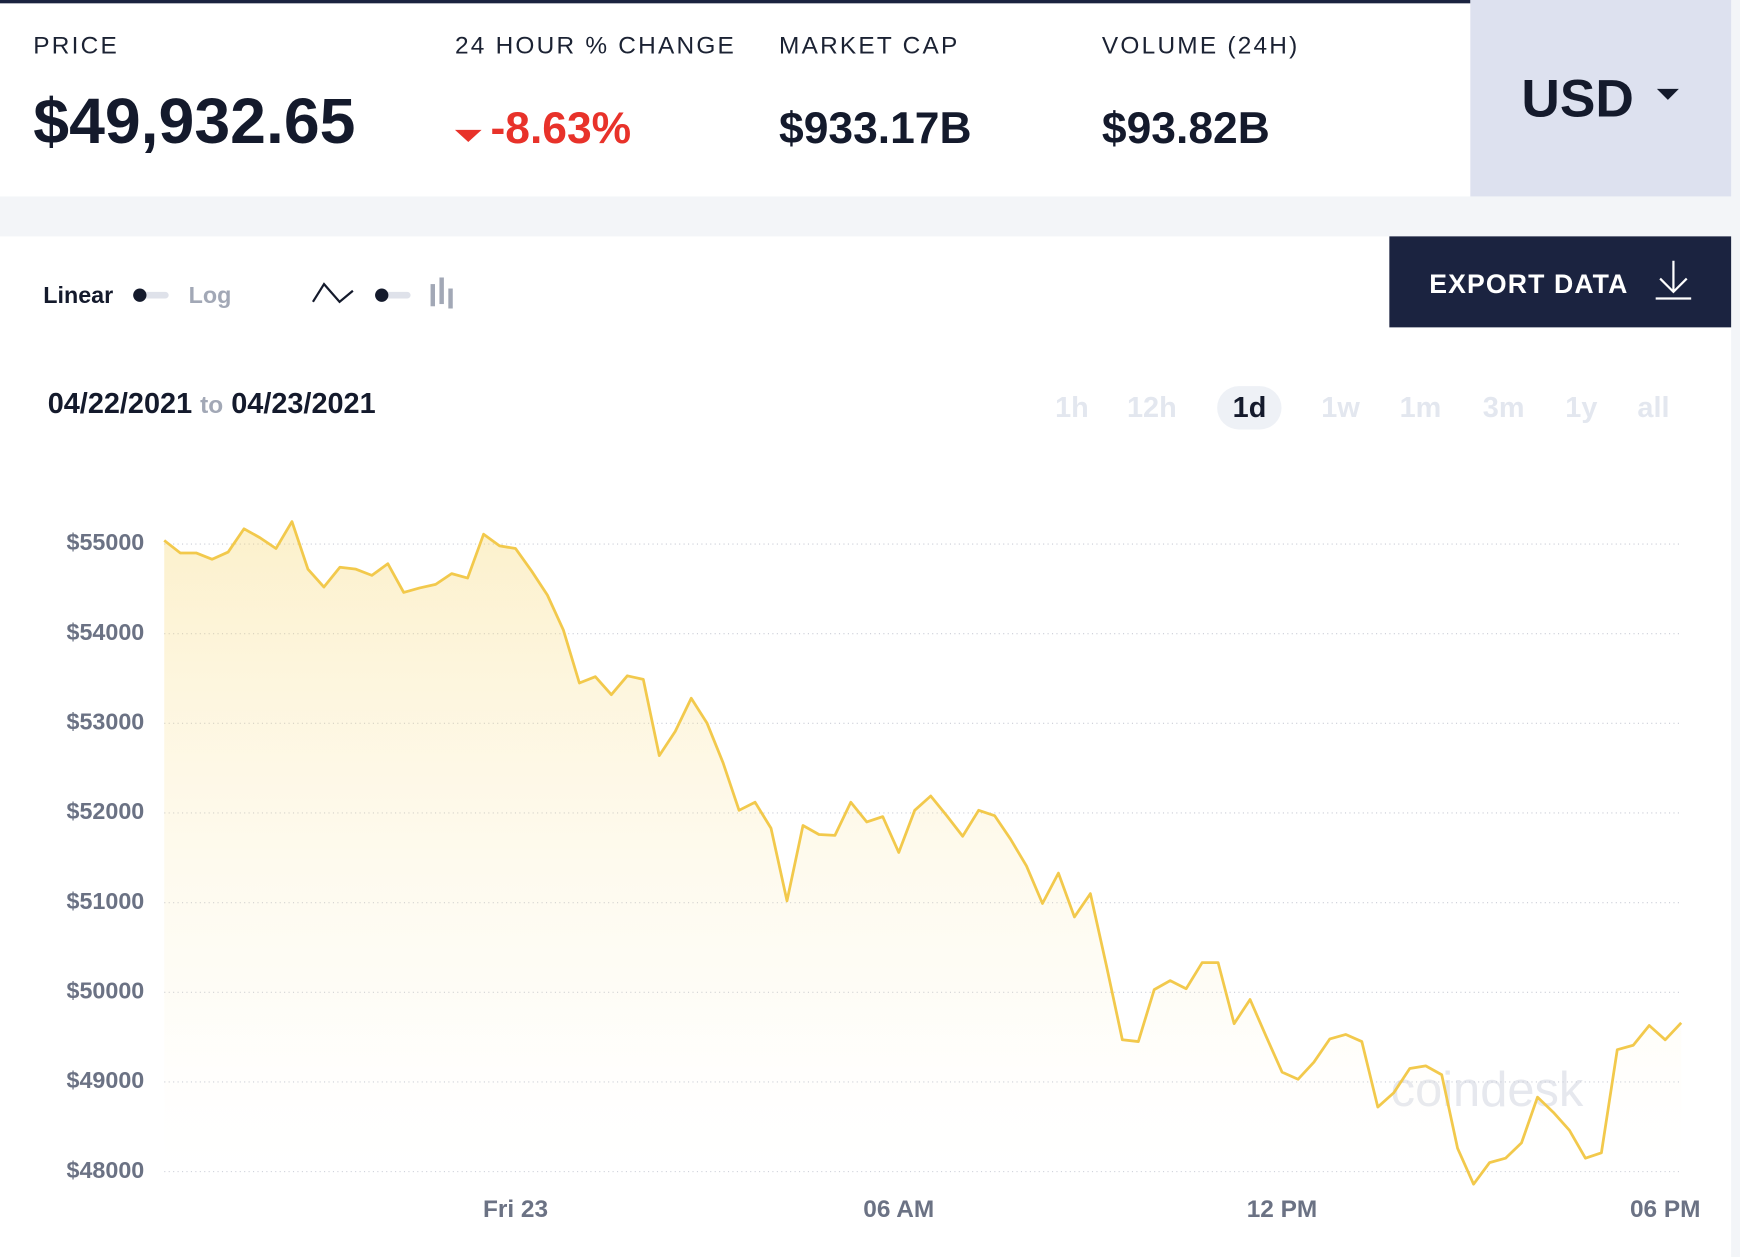  What do you see at coordinates (106, 1080) in the screenshot?
I see `y-tick-label: $49000` at bounding box center [106, 1080].